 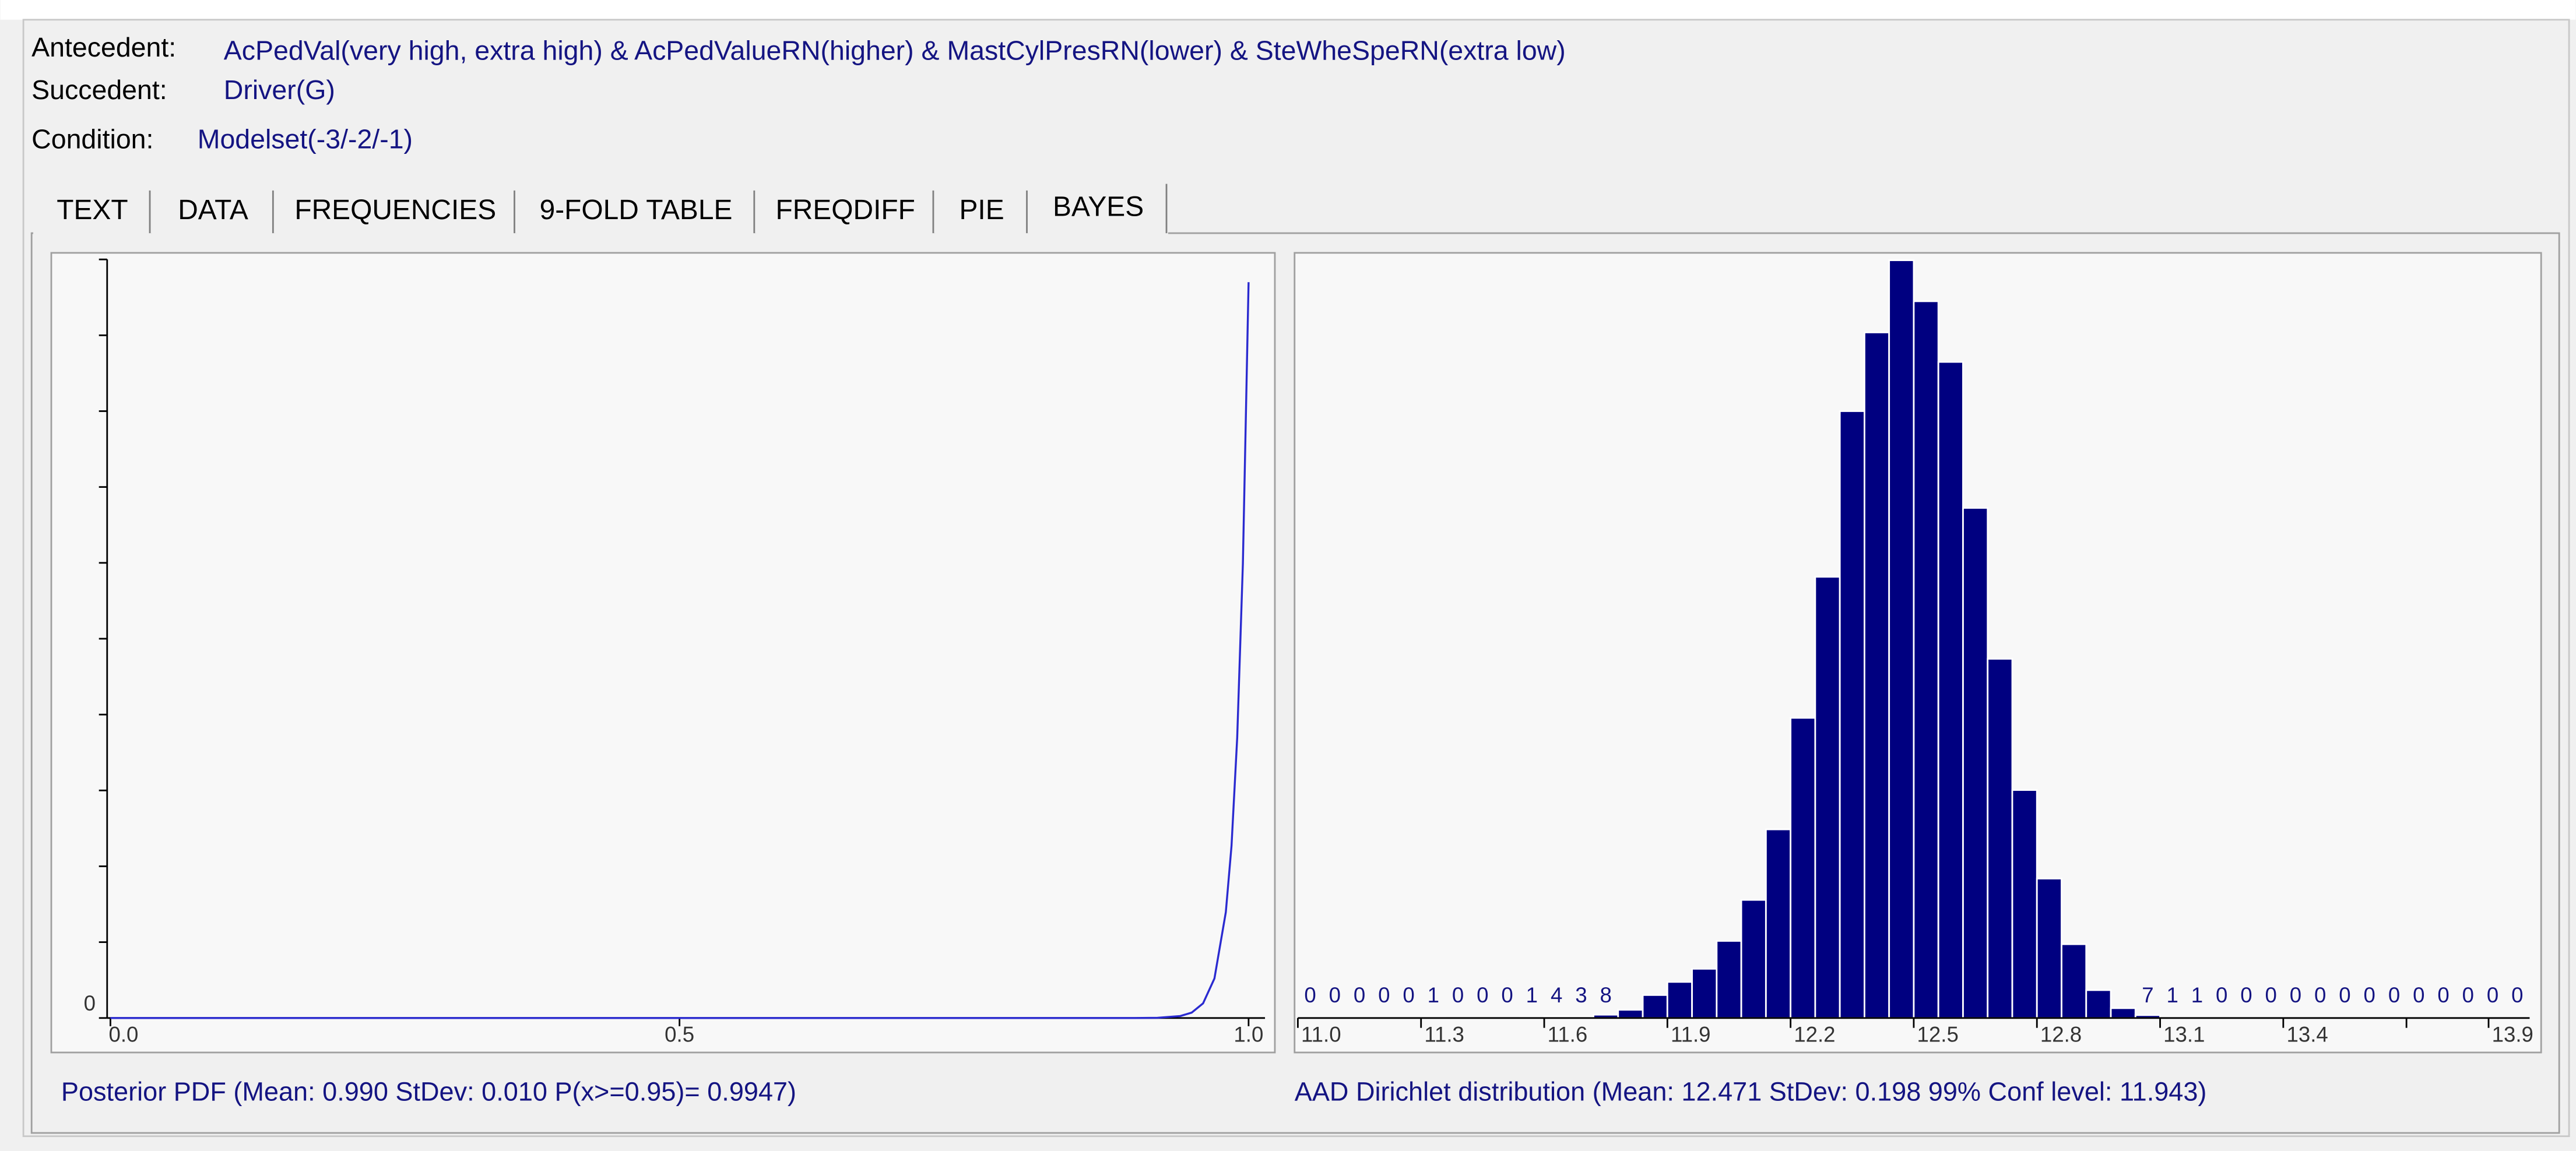 I want to click on tab-label: DATA, so click(x=213, y=210).